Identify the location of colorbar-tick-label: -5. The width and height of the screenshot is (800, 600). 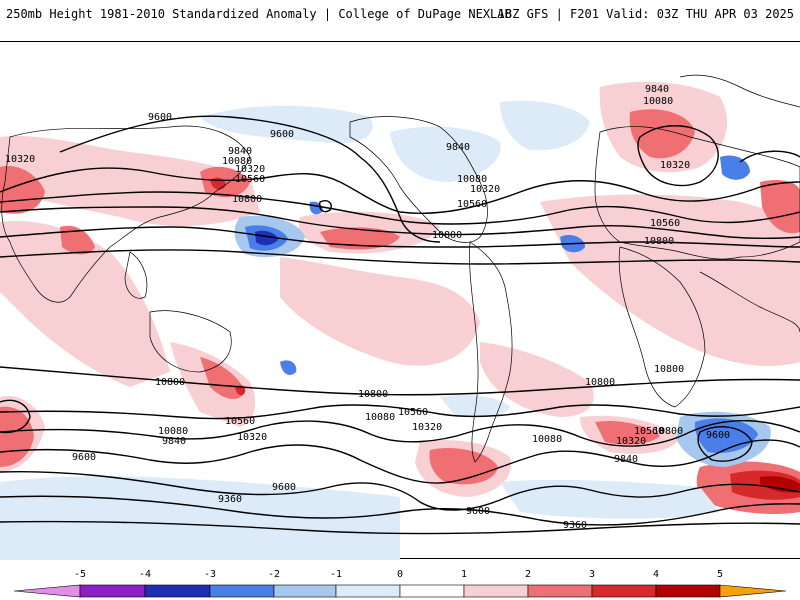
(80, 574).